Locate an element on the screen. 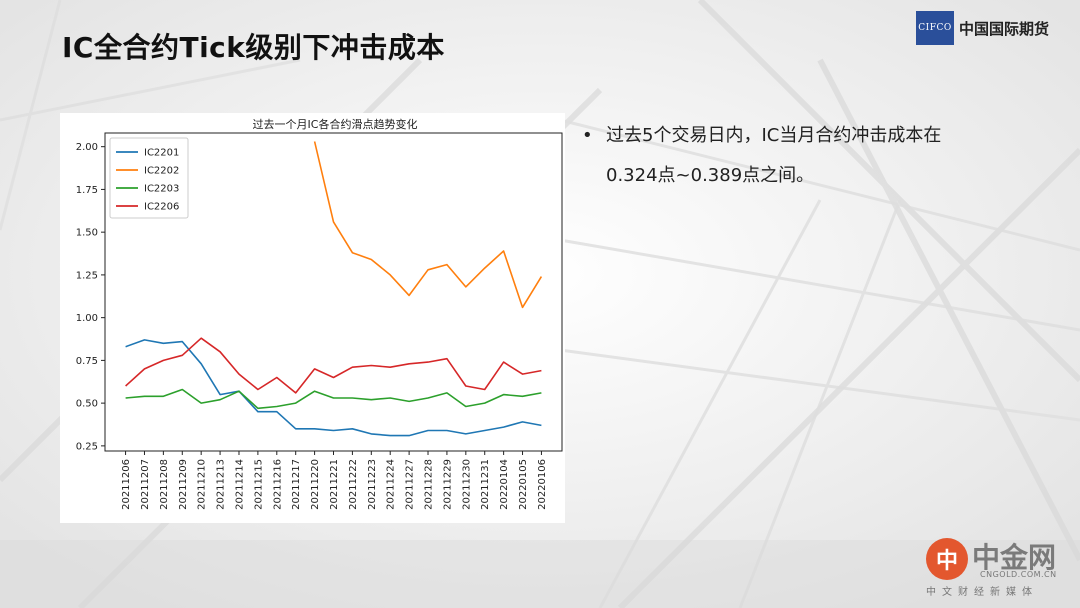 This screenshot has height=608, width=1080. logo-name: 中国国际期货 is located at coordinates (1004, 28).